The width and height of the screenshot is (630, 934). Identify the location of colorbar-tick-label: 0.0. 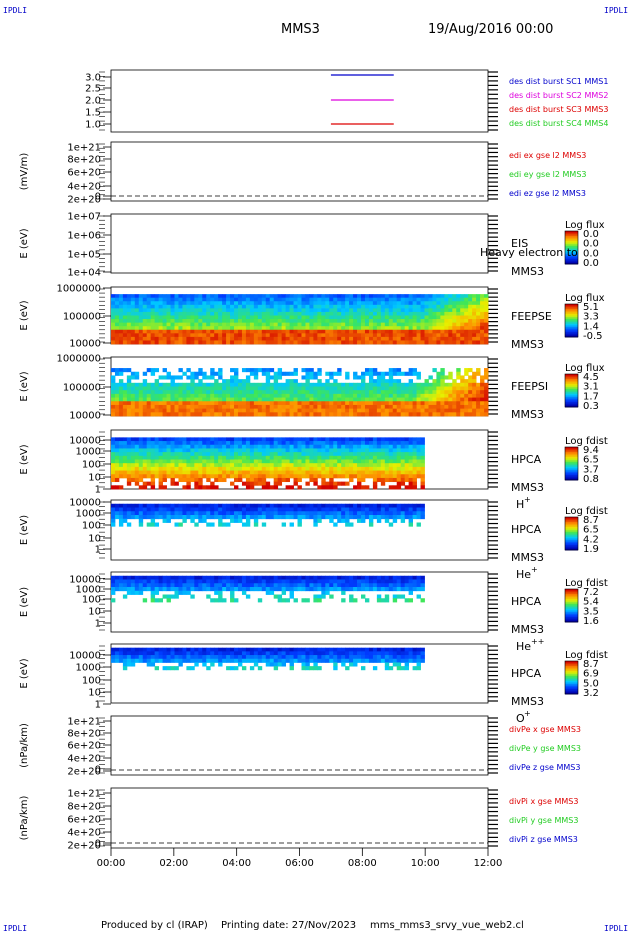
(591, 253).